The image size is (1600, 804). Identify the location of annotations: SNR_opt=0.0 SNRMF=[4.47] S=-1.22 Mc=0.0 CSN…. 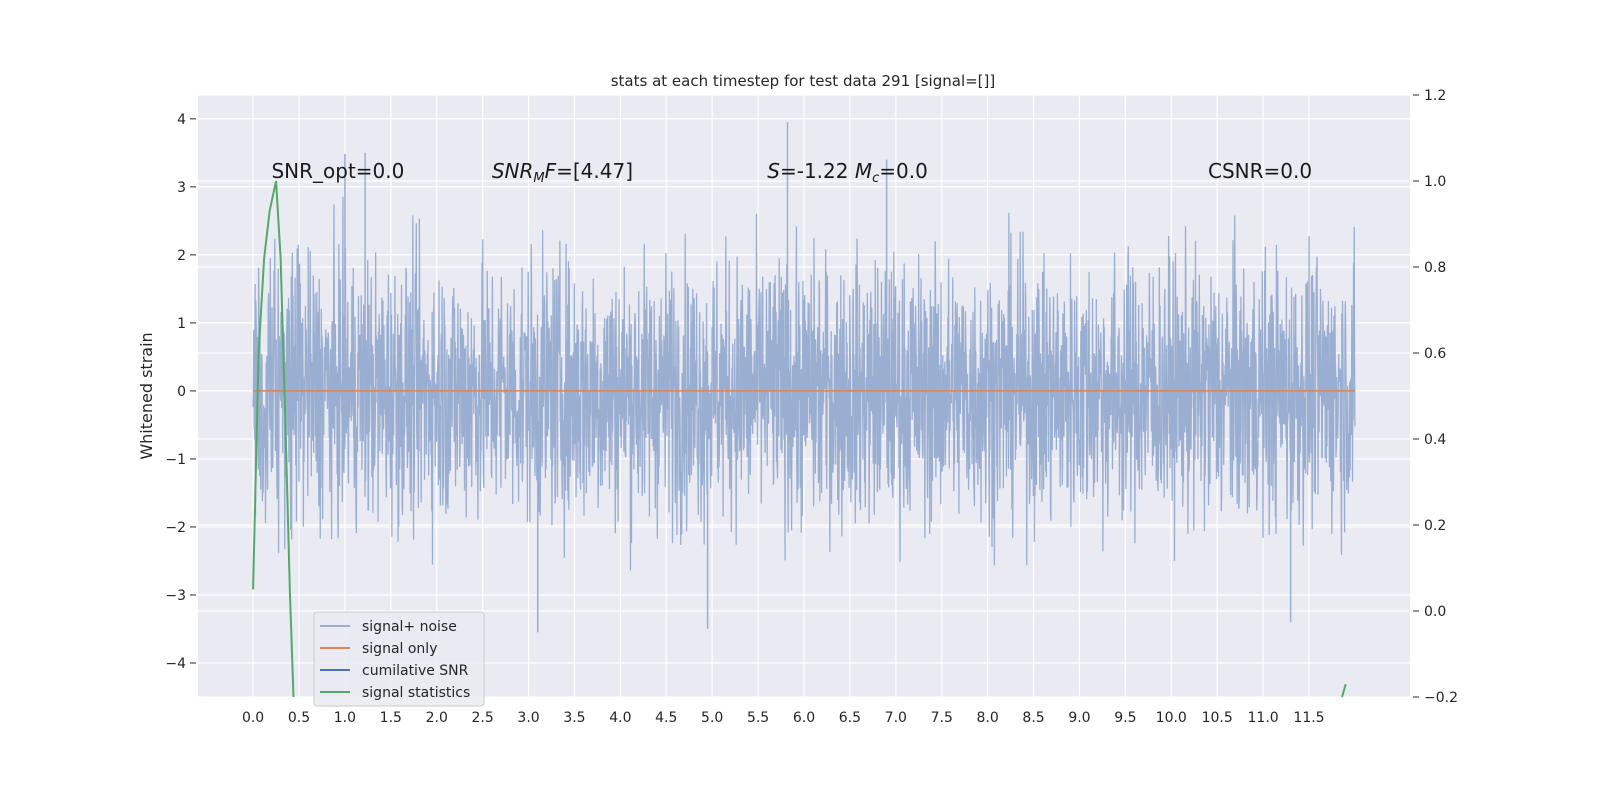
(791, 172).